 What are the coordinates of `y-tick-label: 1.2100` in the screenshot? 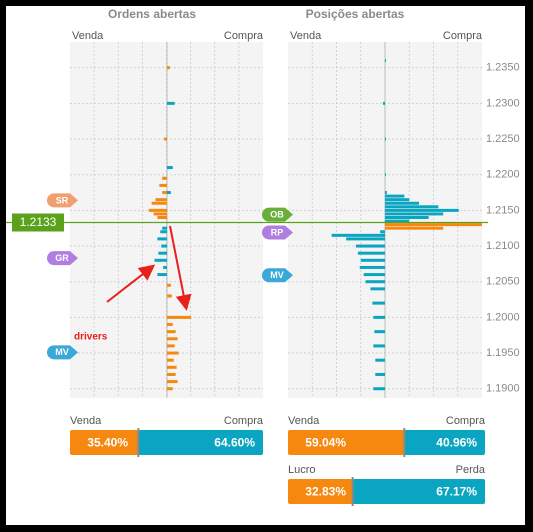 It's located at (503, 246).